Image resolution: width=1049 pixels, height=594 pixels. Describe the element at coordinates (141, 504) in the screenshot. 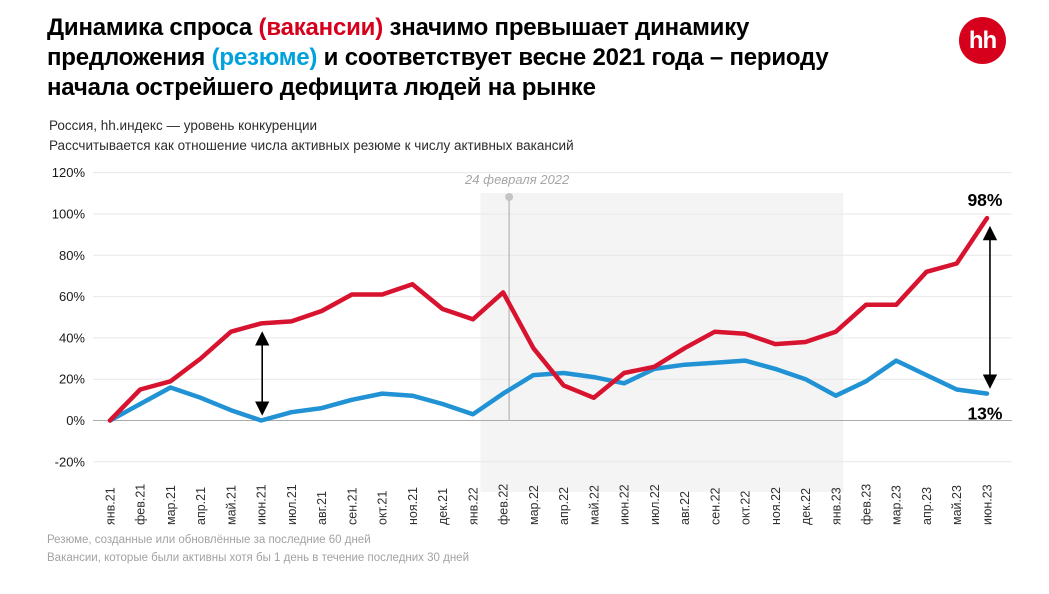

I see `x-axis-tick-label: фев.21` at that location.